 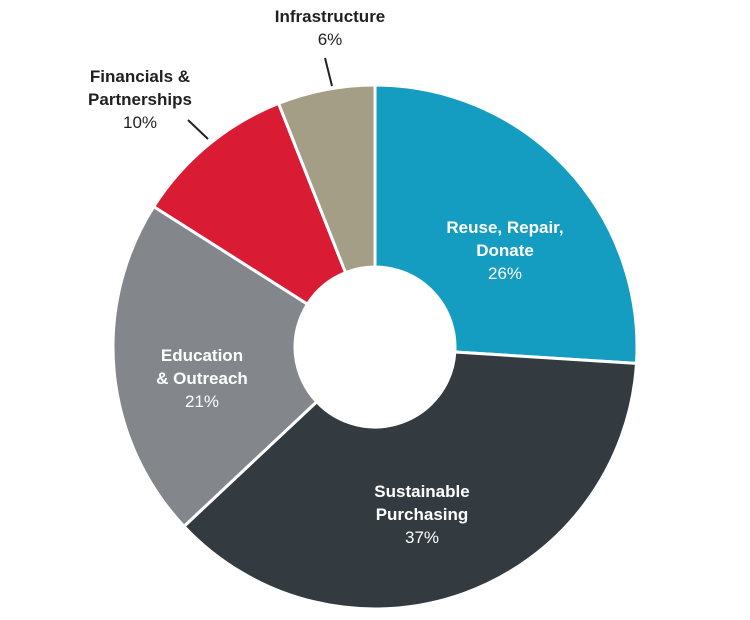 I want to click on slice-label-education-outreach: & Outreach, so click(x=202, y=378).